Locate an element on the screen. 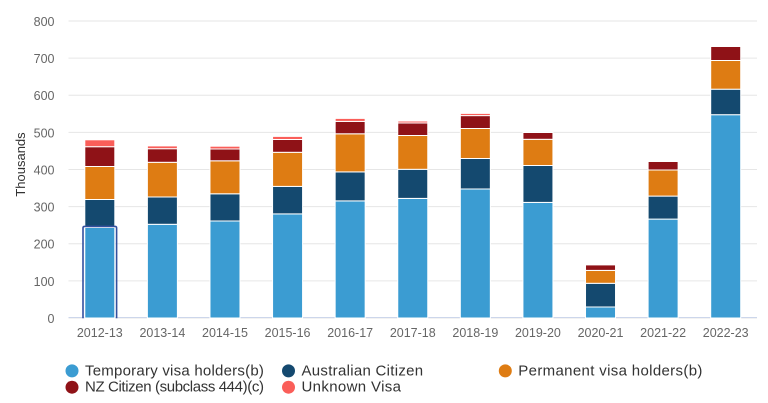 The height and width of the screenshot is (403, 768). svg-text: 100 is located at coordinates (44, 282).